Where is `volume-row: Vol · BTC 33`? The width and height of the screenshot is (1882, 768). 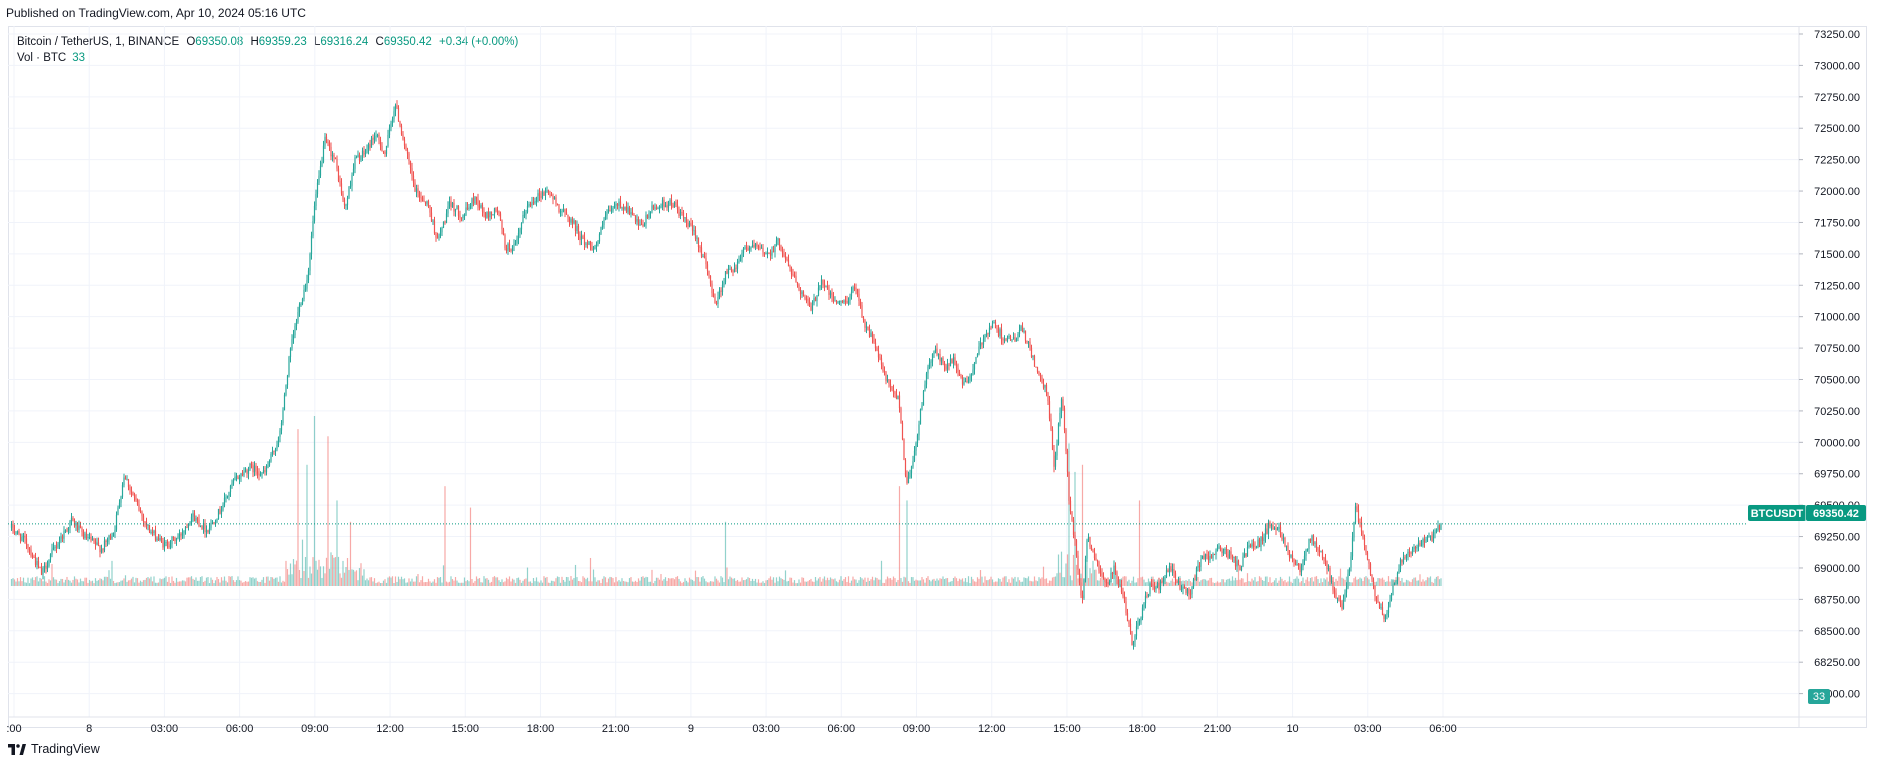 volume-row: Vol · BTC 33 is located at coordinates (269, 58).